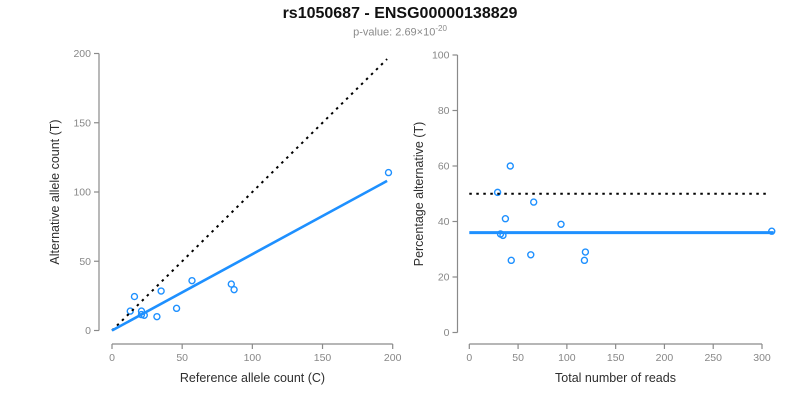 This screenshot has height=400, width=800. I want to click on percentage-vs-reads-scatter-ytick-label: 80, so click(444, 111).